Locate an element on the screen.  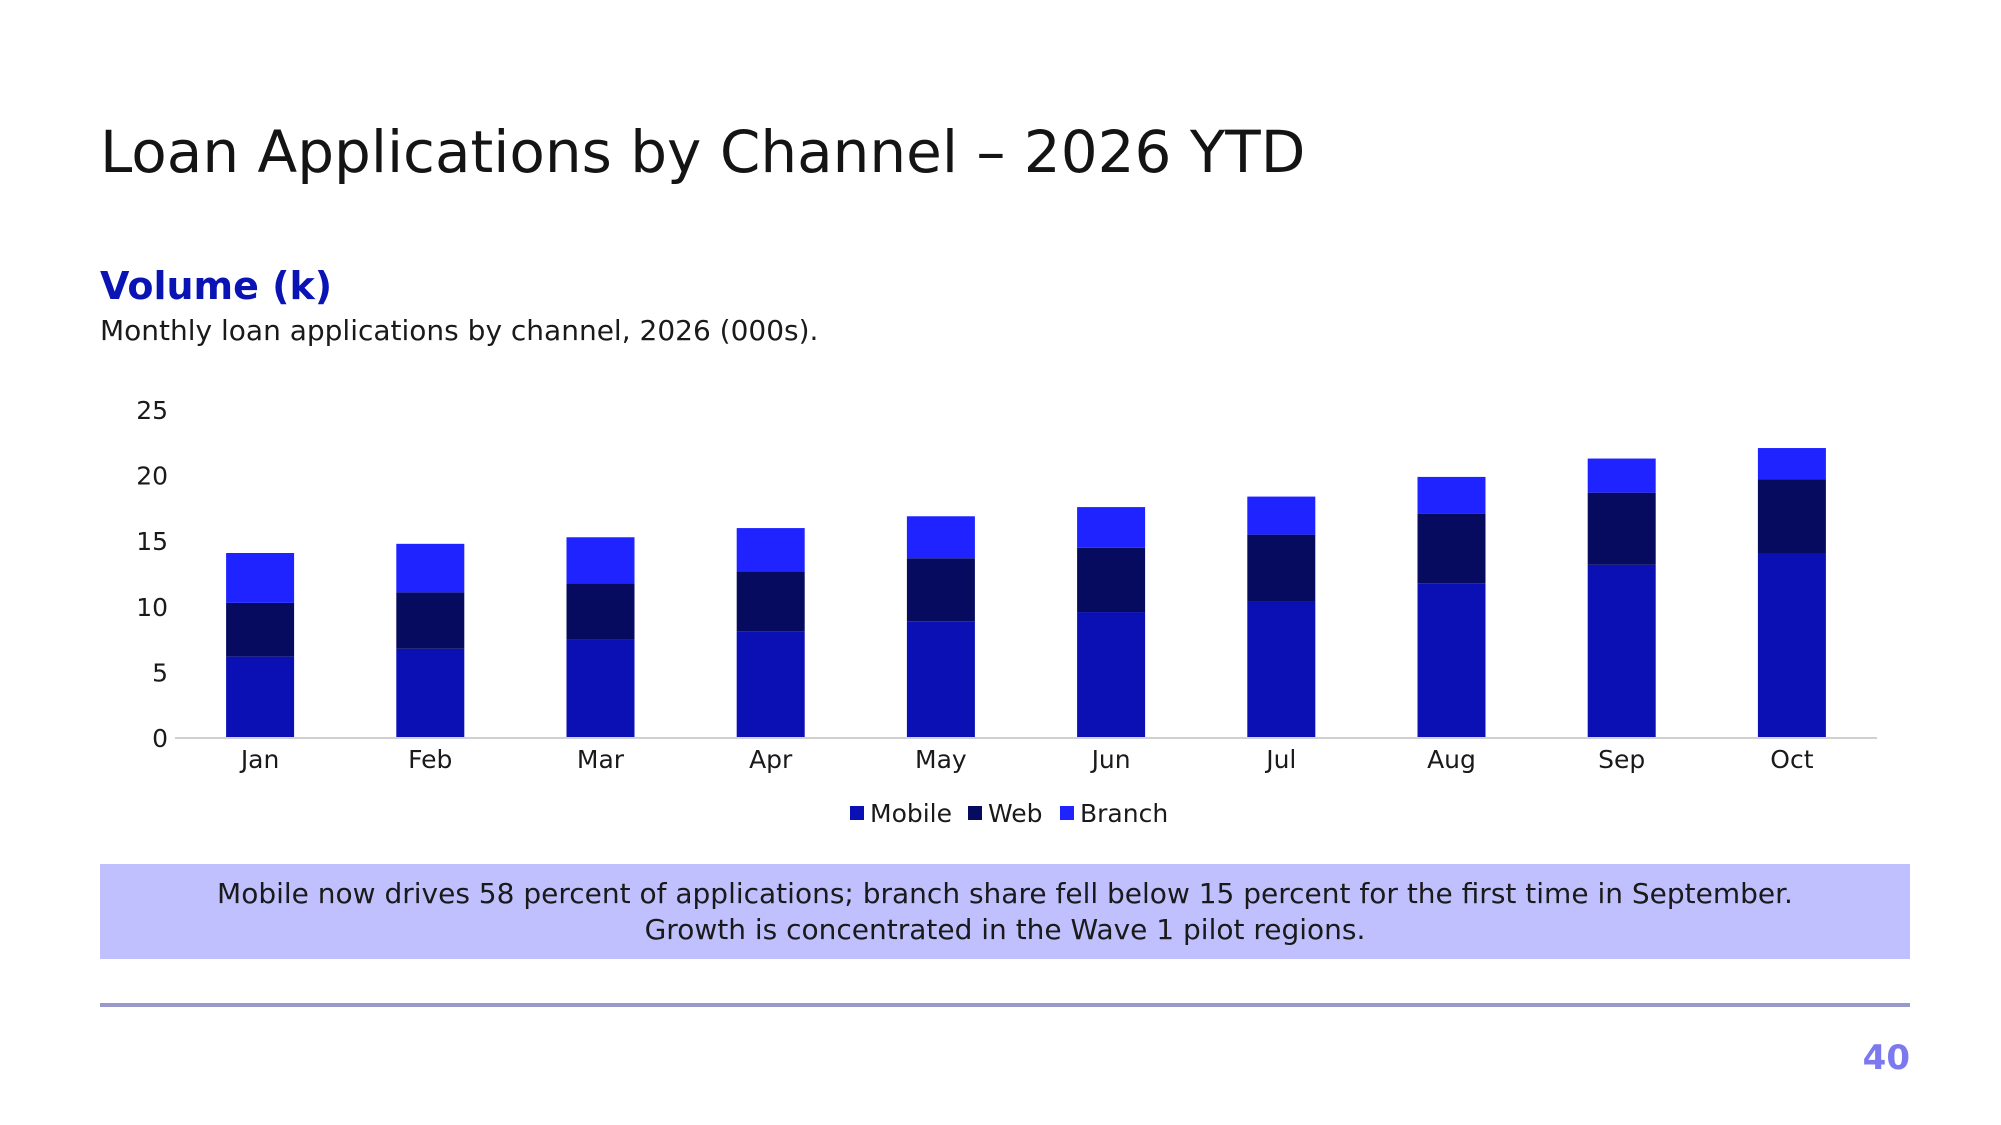
slide-title: Loan Applications by Channel – 2026 YTD is located at coordinates (703, 152).